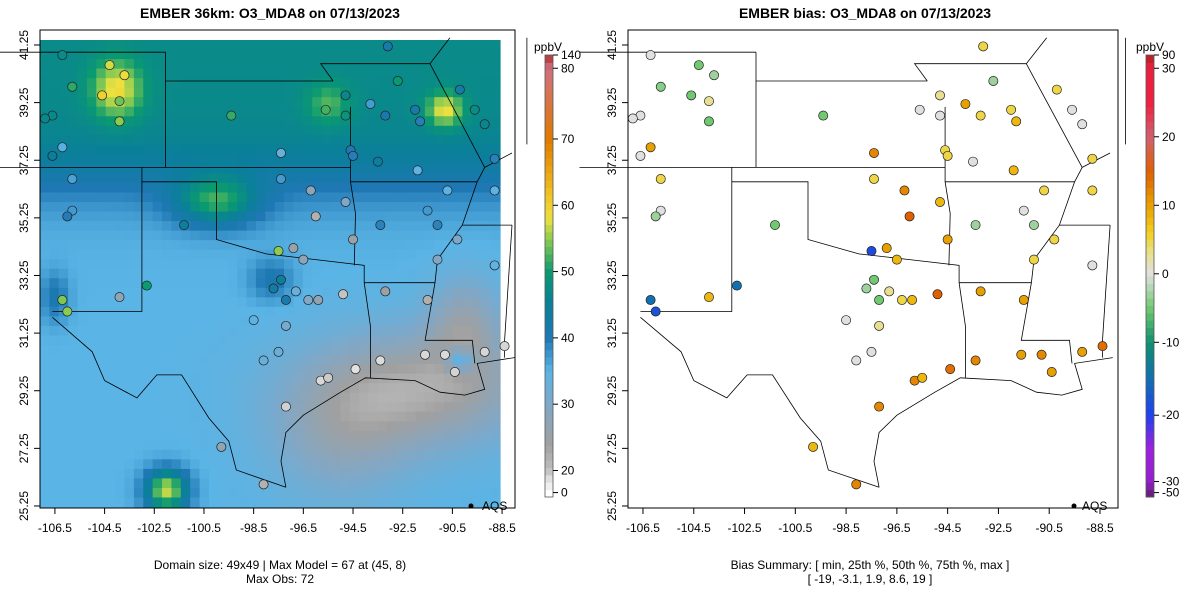 This screenshot has width=1200, height=600. What do you see at coordinates (694, 528) in the screenshot?
I see `lon-tick-label: -104.5` at bounding box center [694, 528].